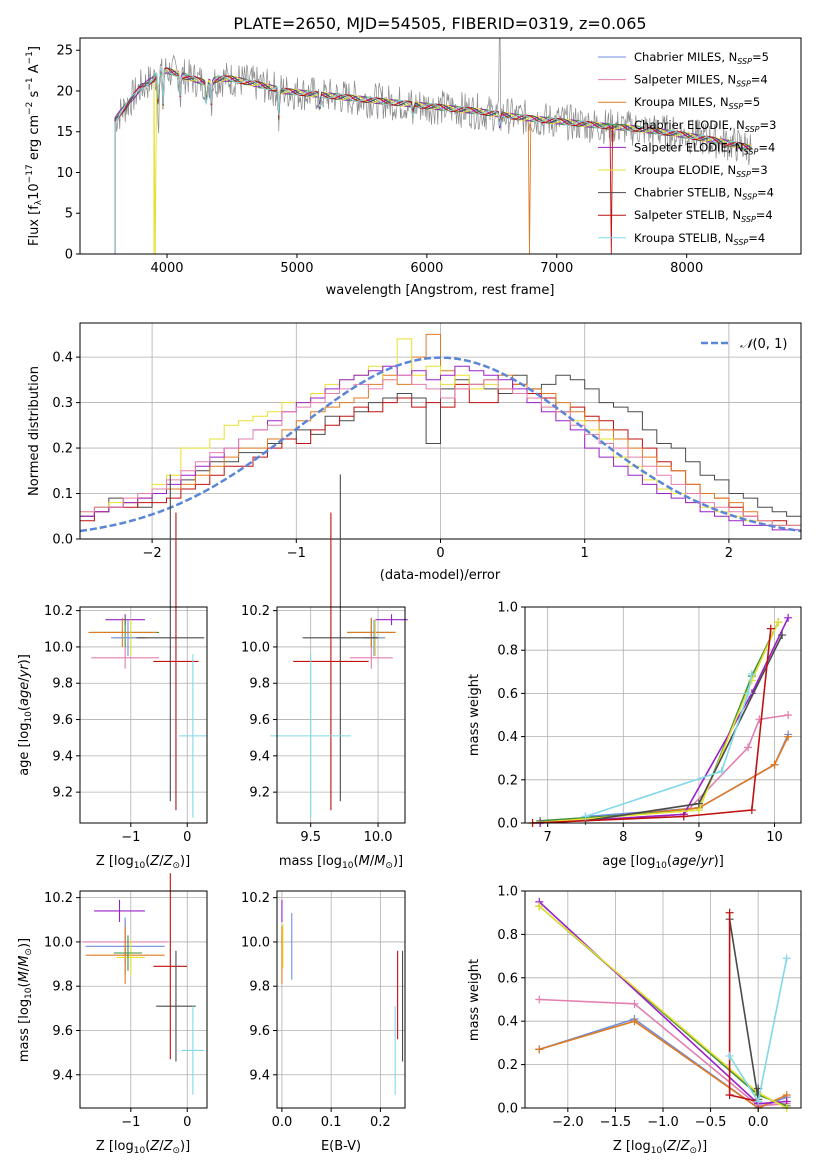 Image resolution: width=819 pixels, height=1170 pixels. Describe the element at coordinates (341, 999) in the screenshot. I see `mass-vs-ebv-axes-frame` at that location.